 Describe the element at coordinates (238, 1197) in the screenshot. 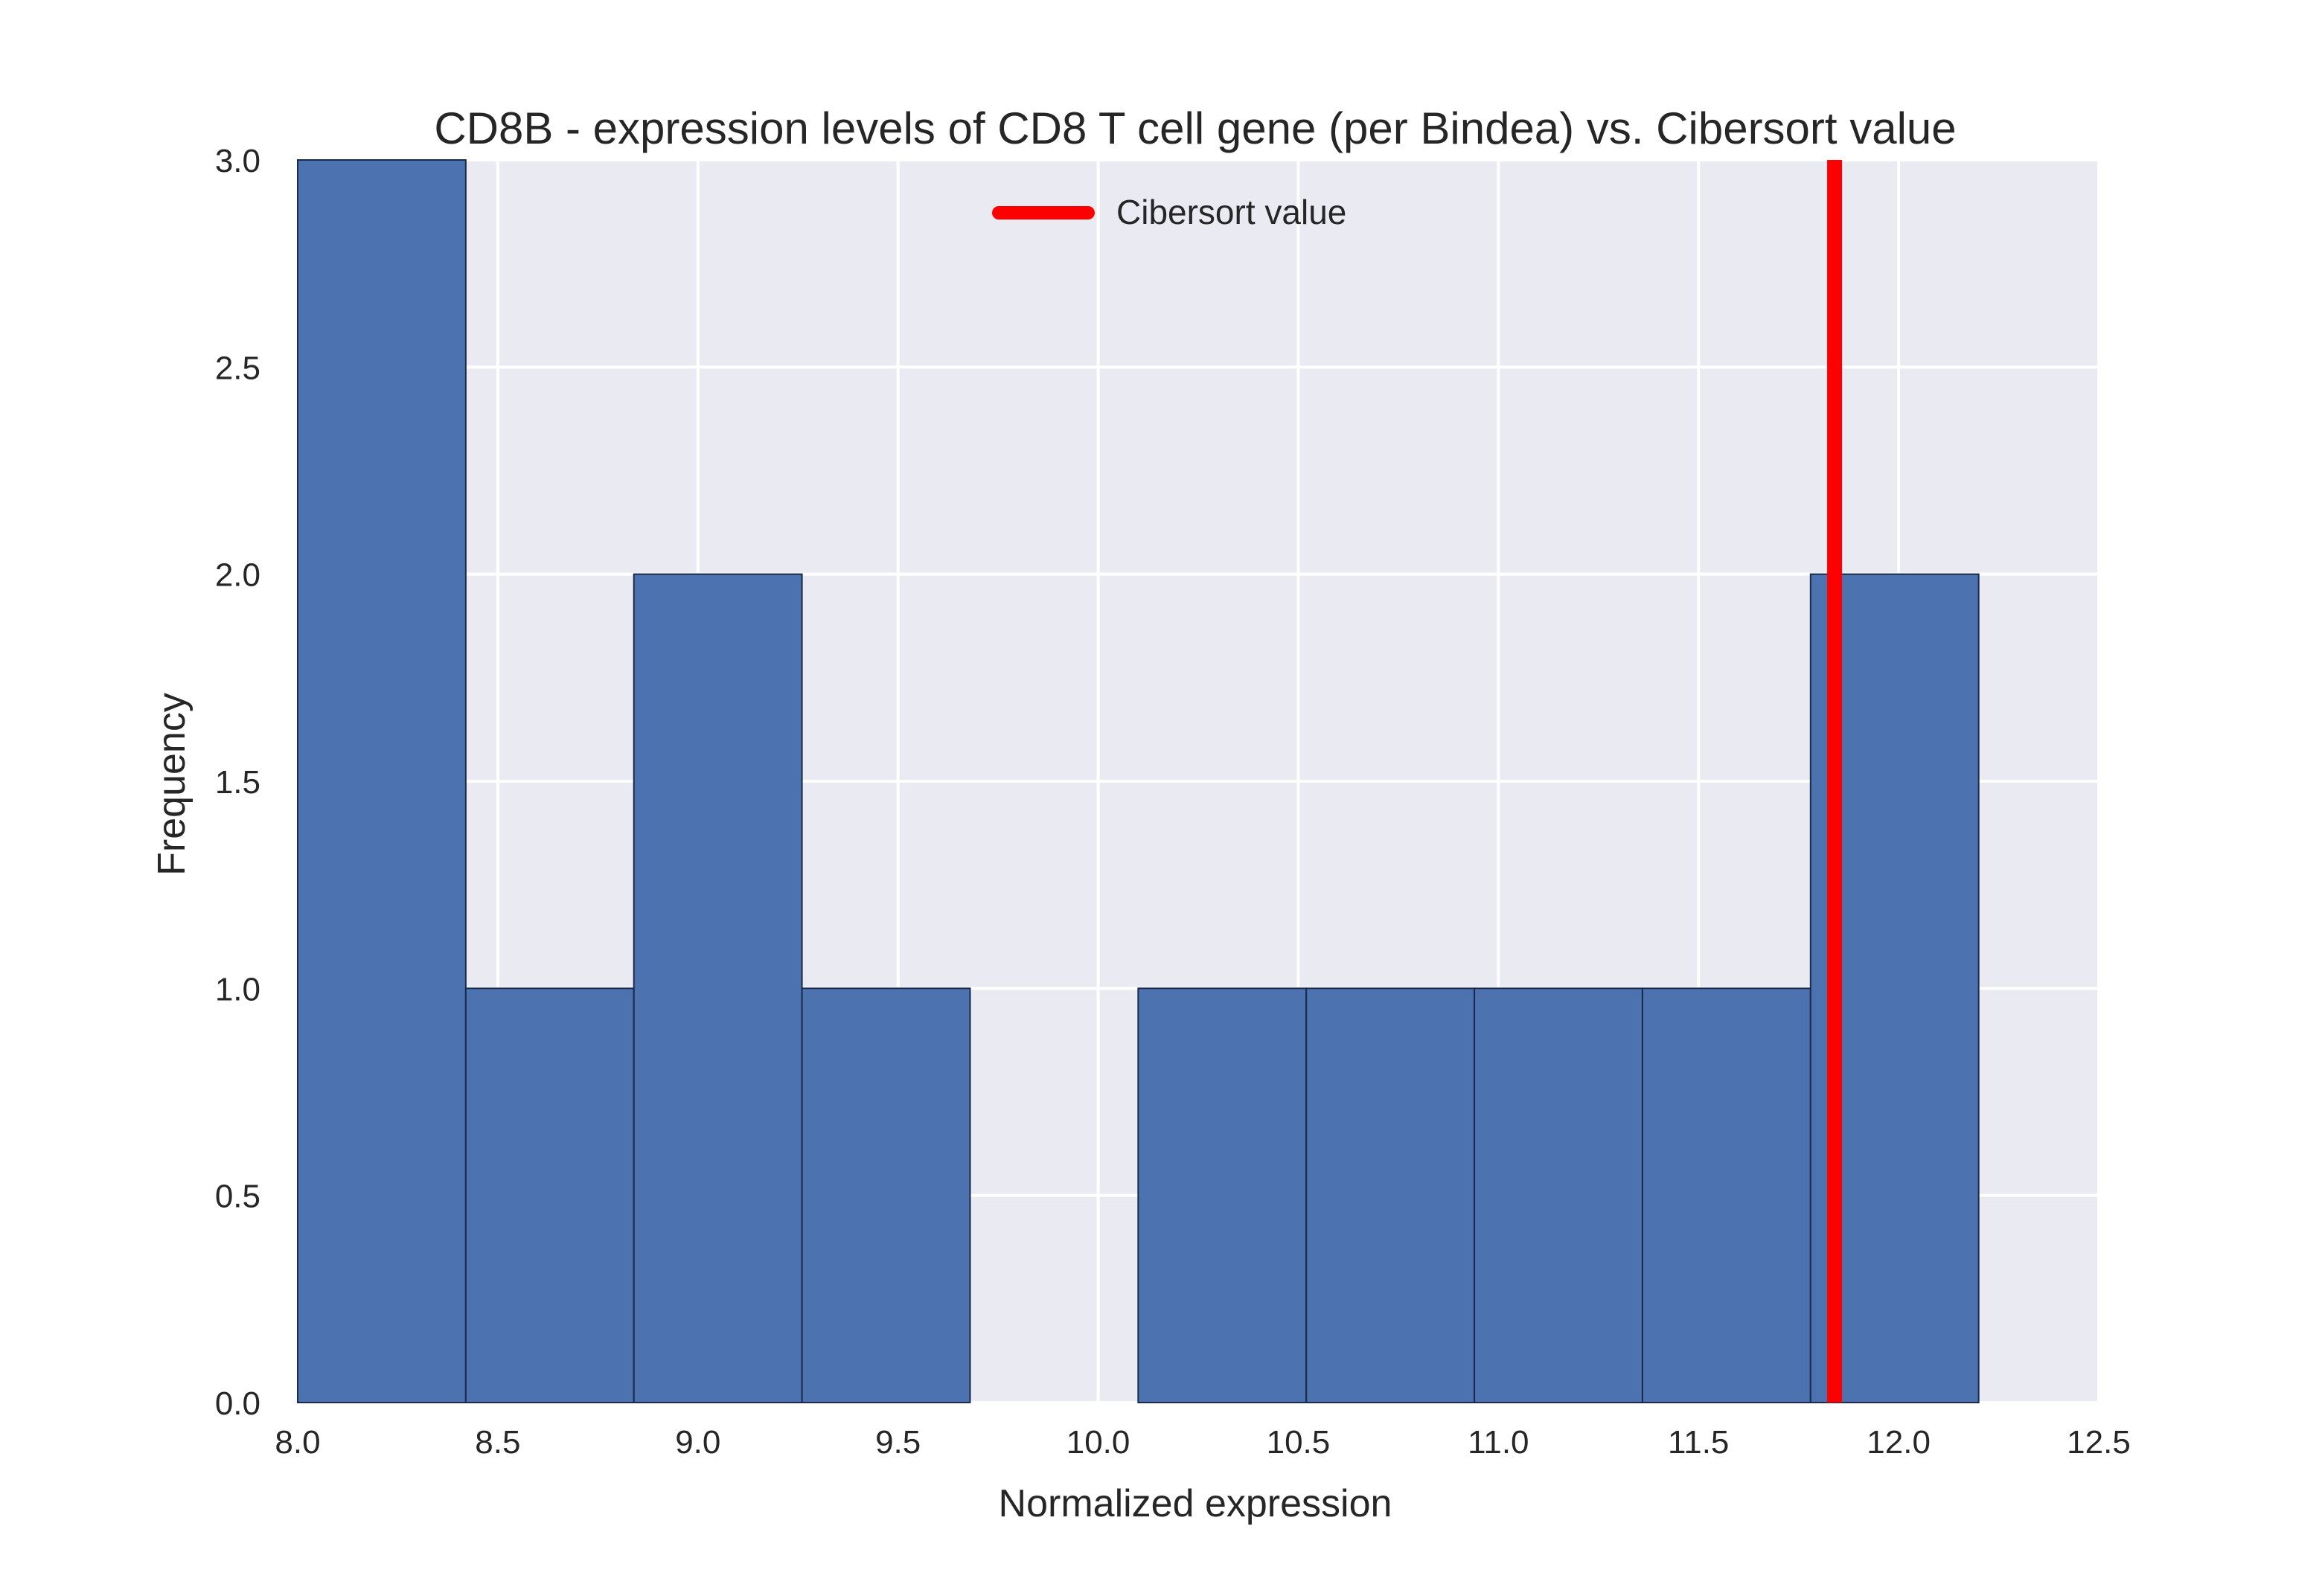

I see `y-tick-label: 0.5` at that location.